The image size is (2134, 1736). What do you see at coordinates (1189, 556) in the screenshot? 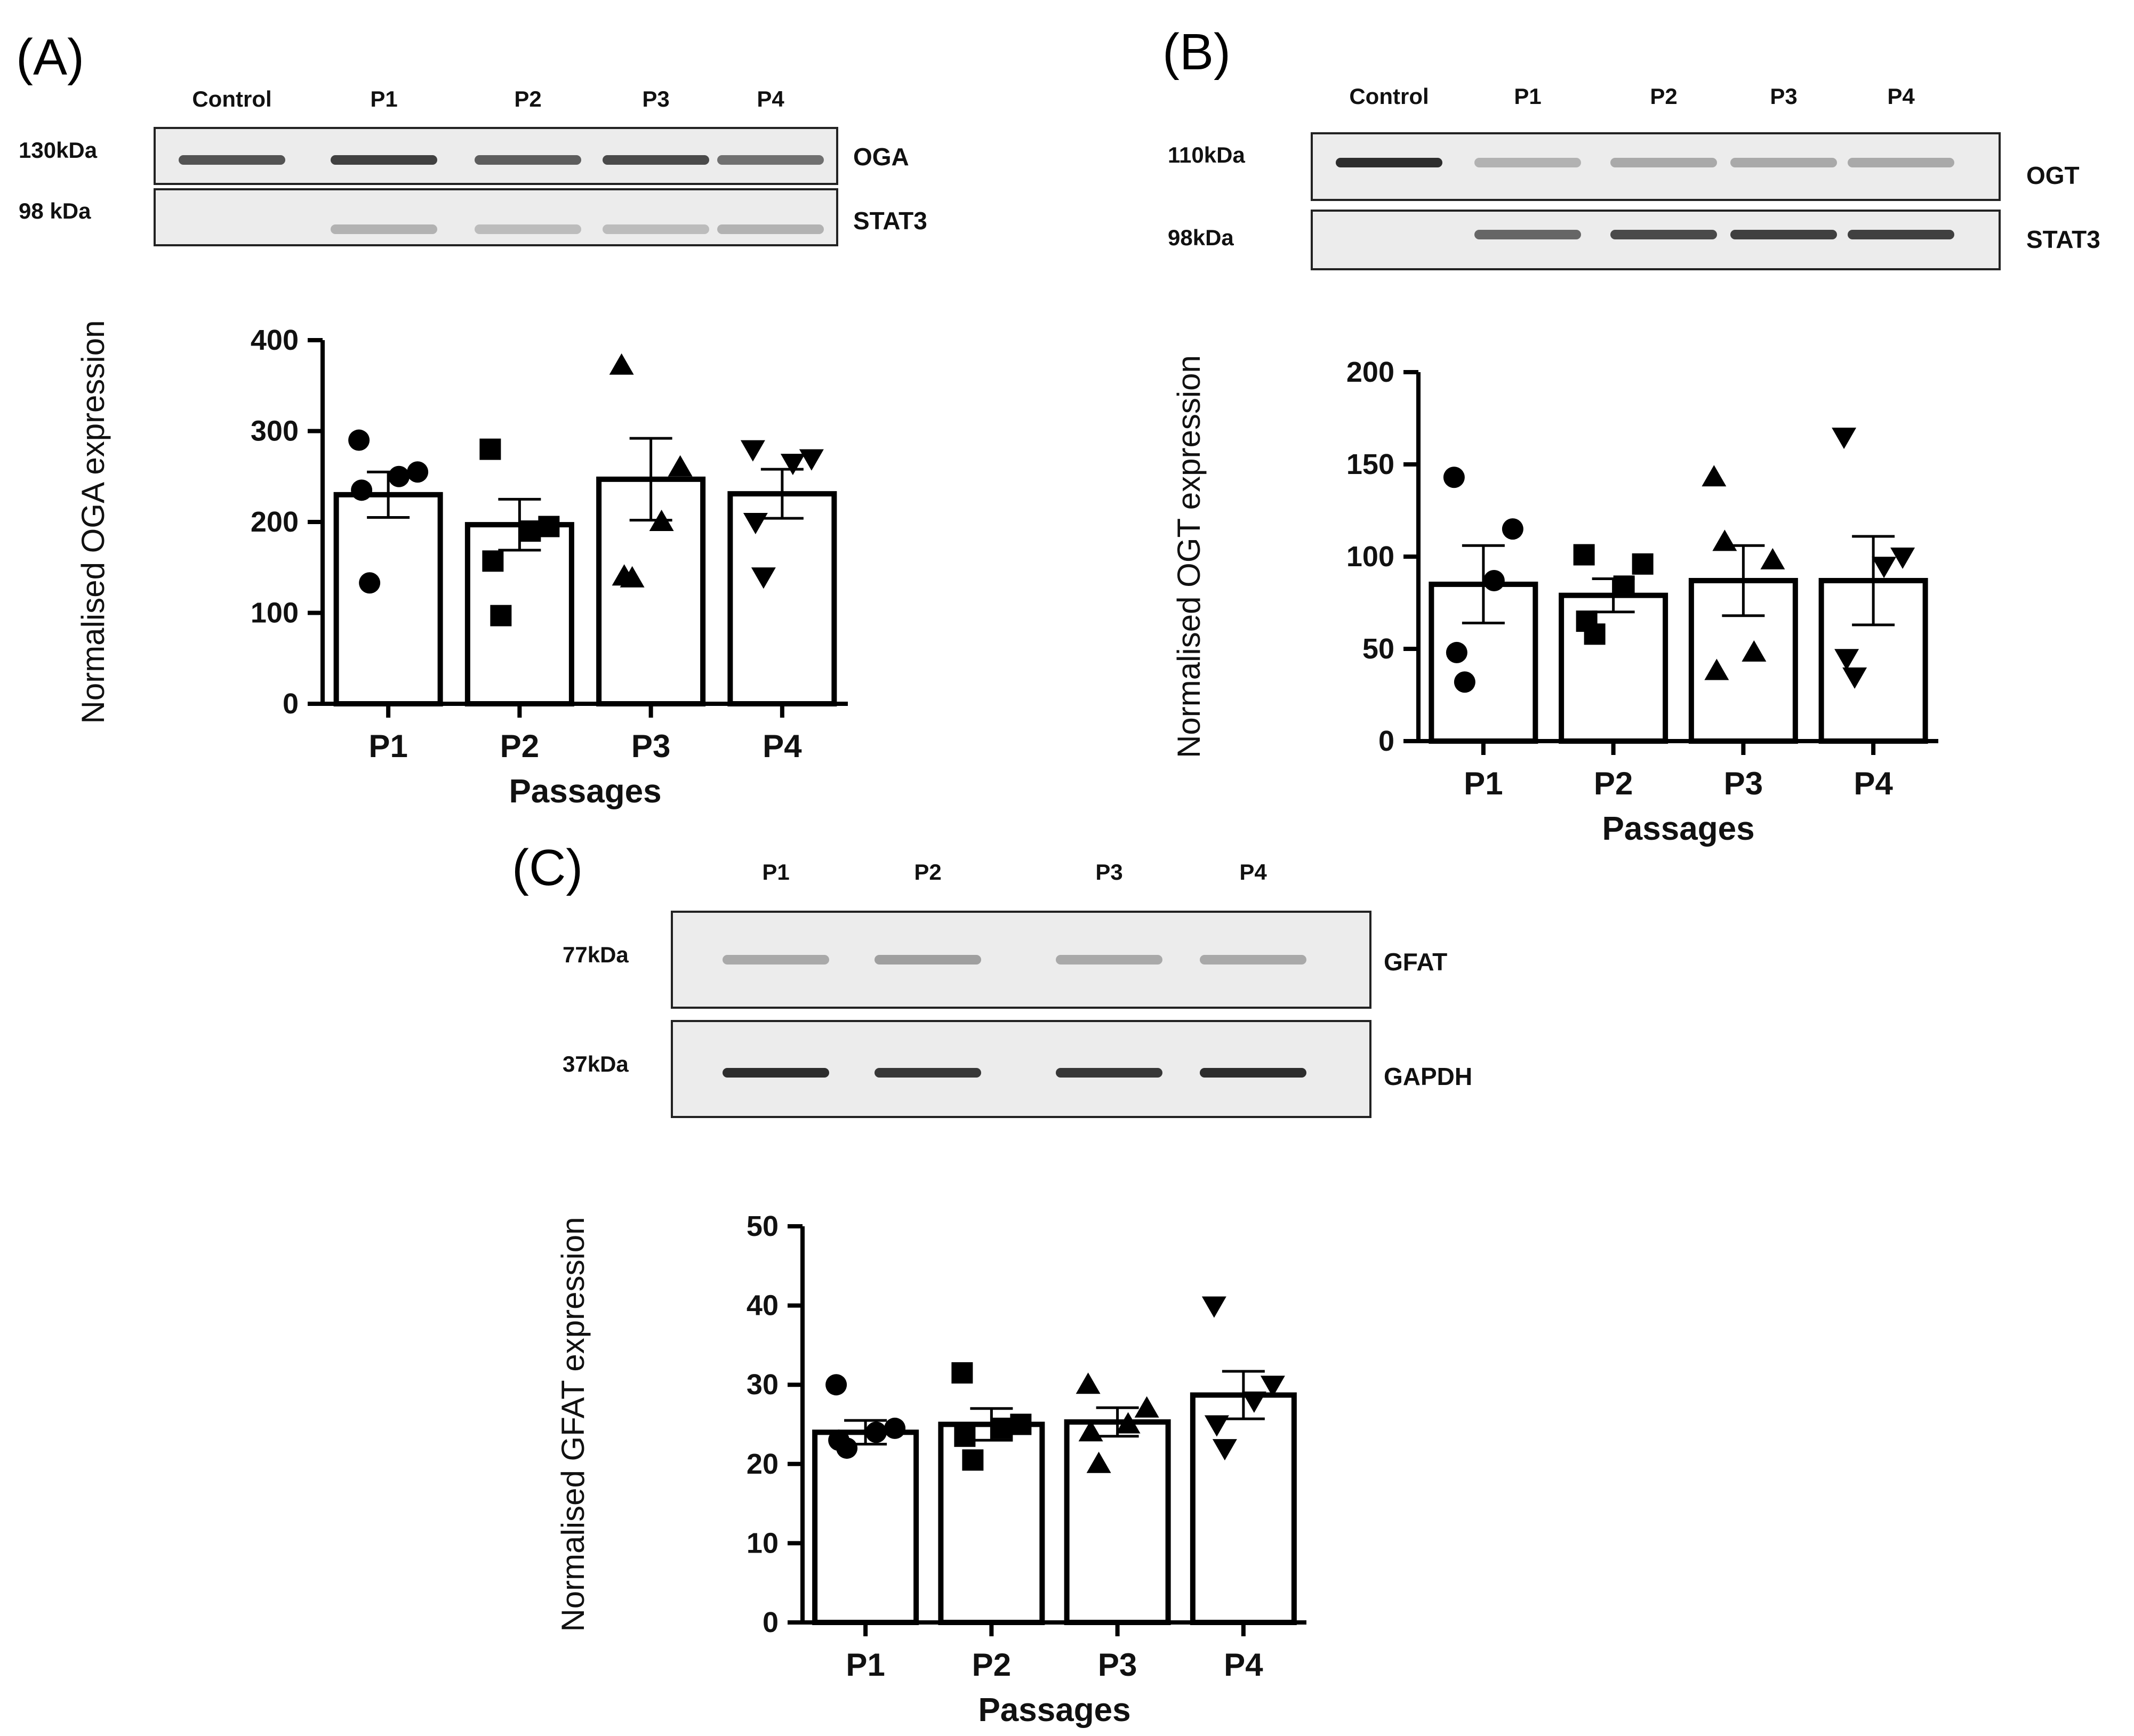
I see `y-axis-title: Normalised OGT expression` at bounding box center [1189, 556].